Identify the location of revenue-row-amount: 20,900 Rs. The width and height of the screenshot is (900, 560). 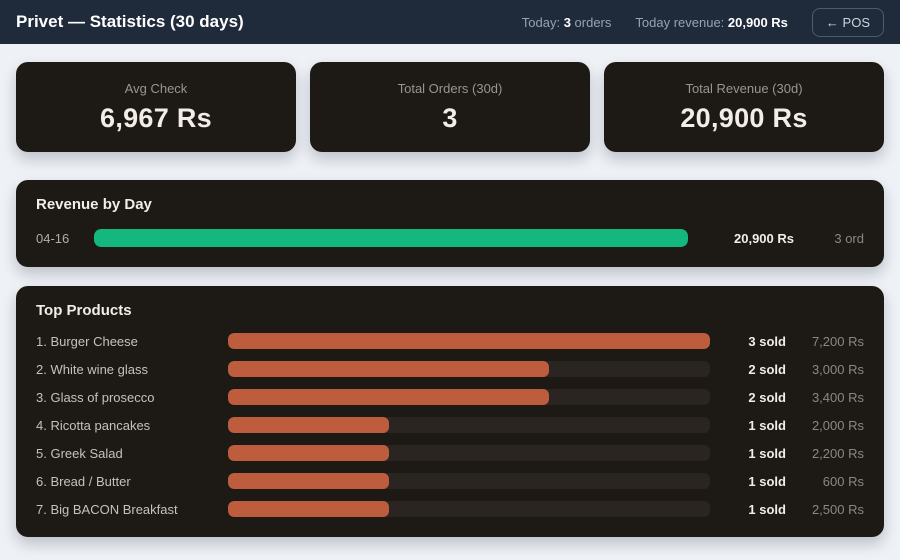
(764, 238).